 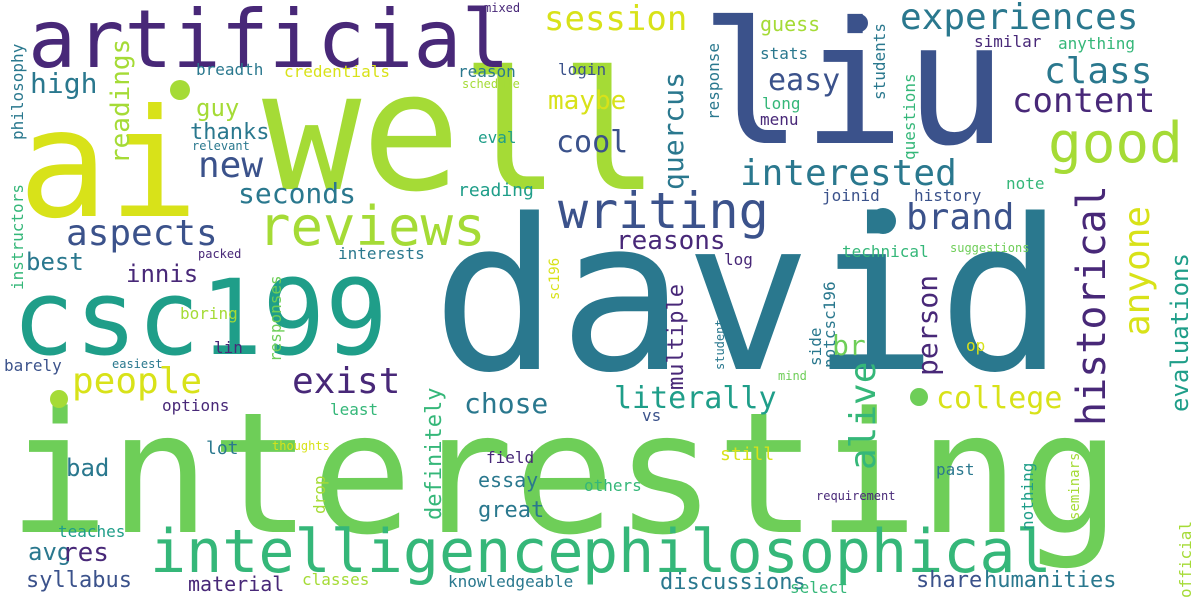 What do you see at coordinates (506, 403) in the screenshot?
I see `word: chose` at bounding box center [506, 403].